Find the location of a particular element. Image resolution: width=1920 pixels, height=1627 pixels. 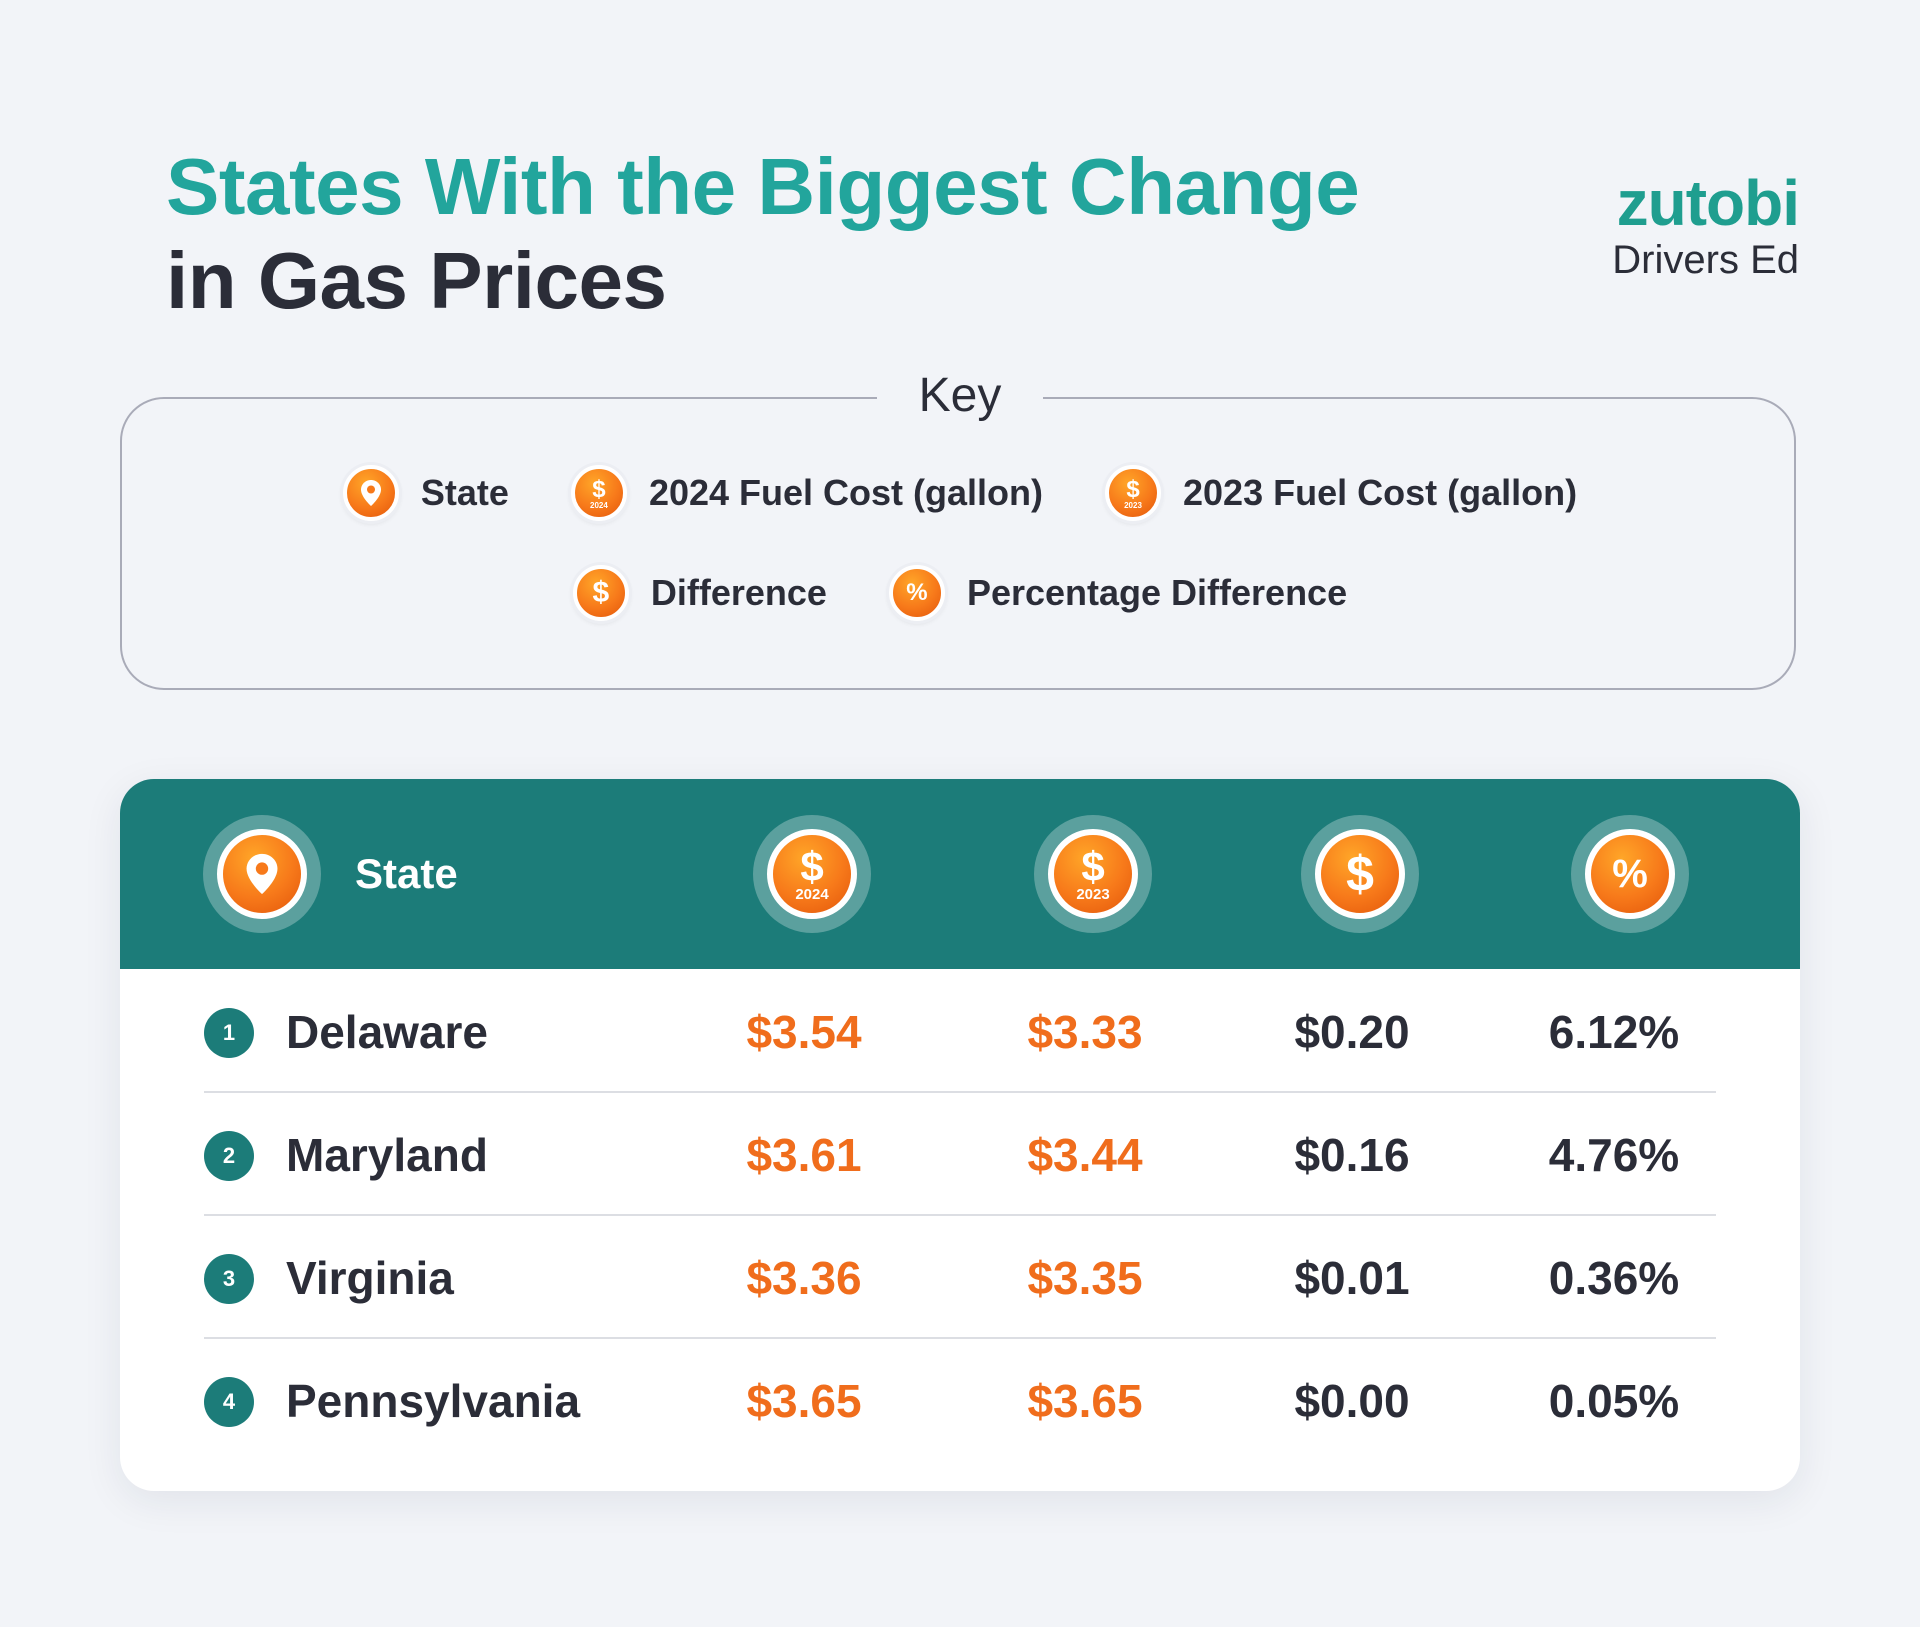

cost-2023: $3.65 is located at coordinates (1085, 1400).